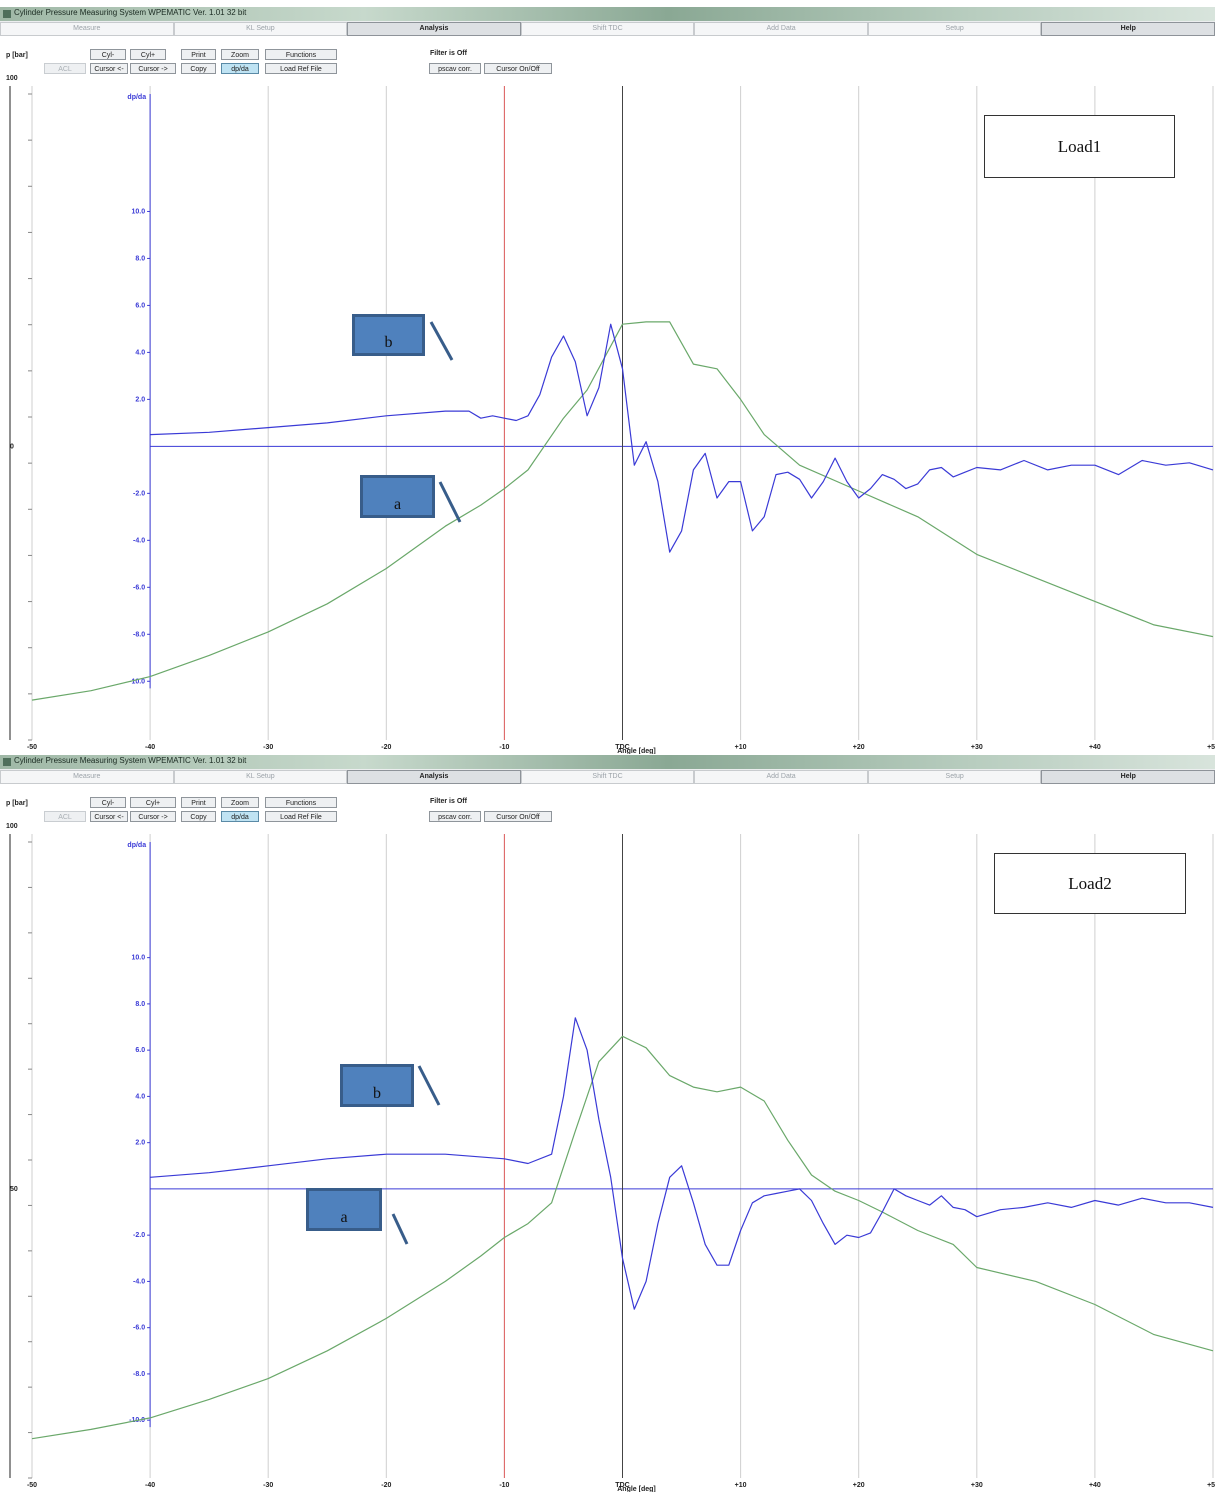 The width and height of the screenshot is (1215, 1493). Describe the element at coordinates (139, 1281) in the screenshot. I see `dpda-tick-label: -4.0` at that location.